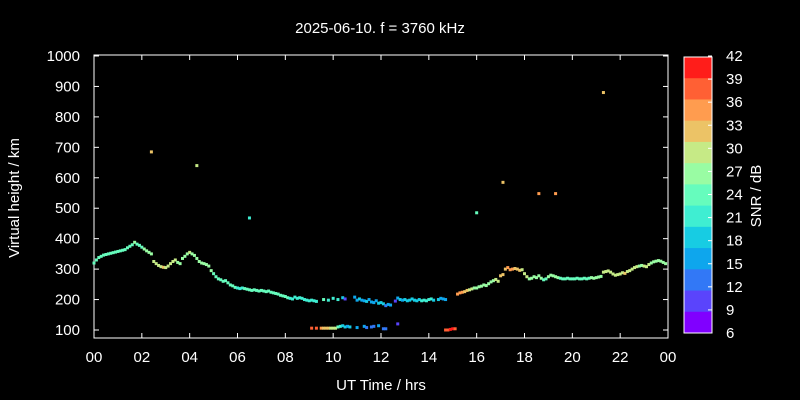  I want to click on colorbar-tick-label: 24, so click(734, 195).